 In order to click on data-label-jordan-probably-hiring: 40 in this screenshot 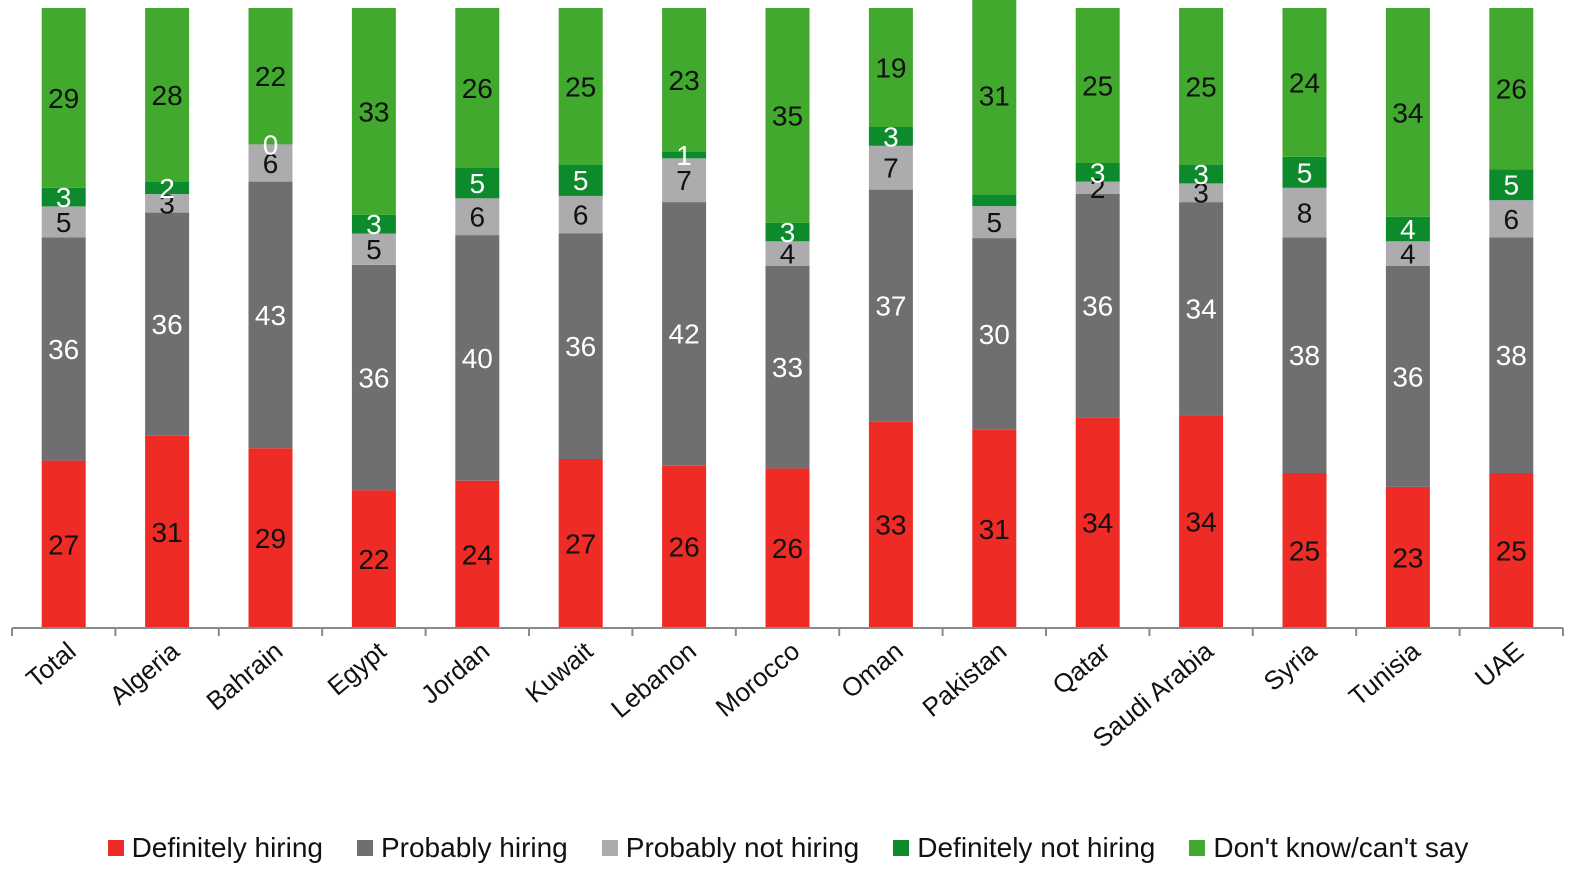, I will do `click(477, 358)`.